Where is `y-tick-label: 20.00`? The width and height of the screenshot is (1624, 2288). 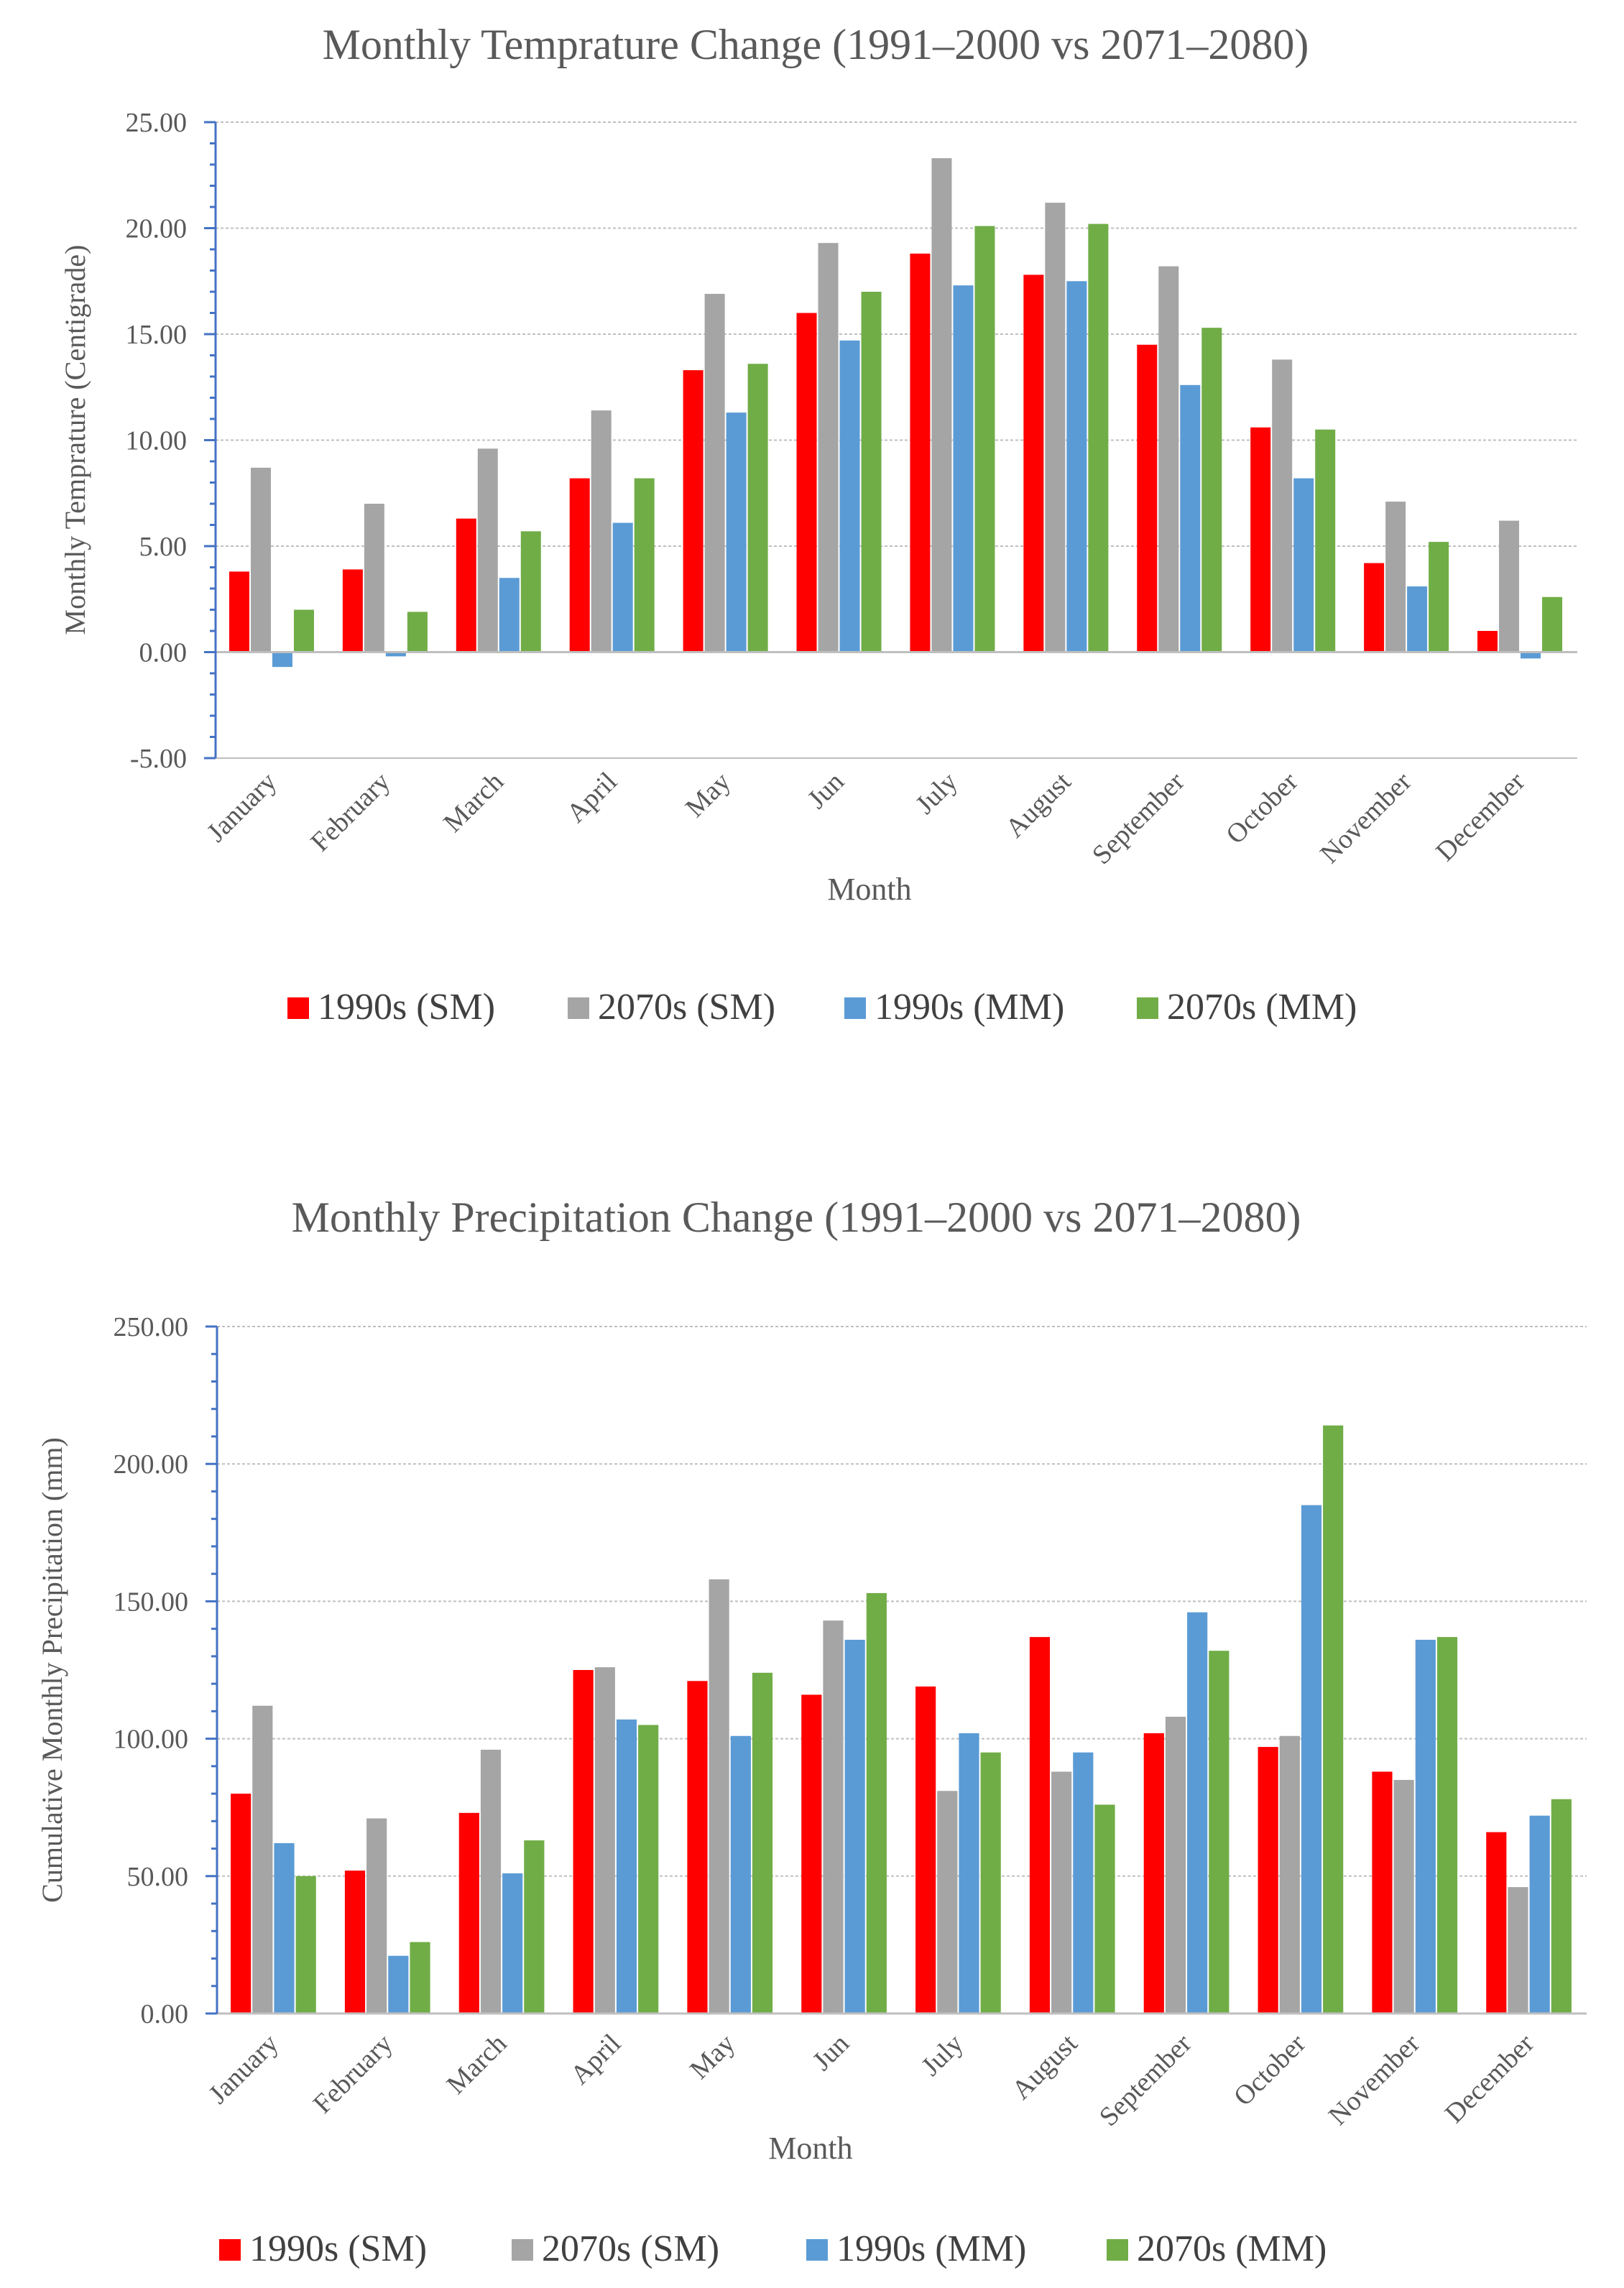 y-tick-label: 20.00 is located at coordinates (157, 229).